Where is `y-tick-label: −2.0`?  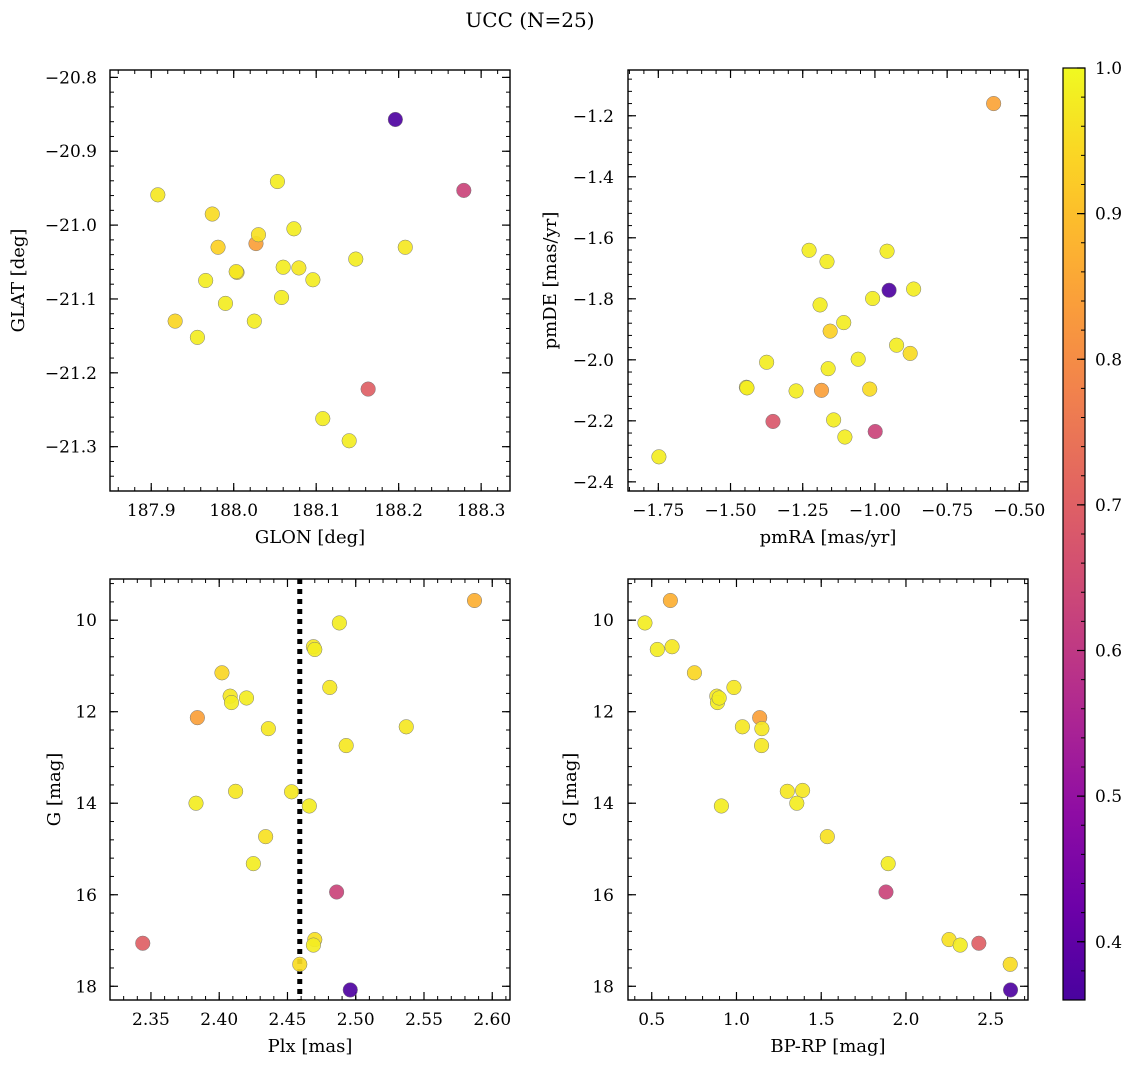
y-tick-label: −2.0 is located at coordinates (593, 361).